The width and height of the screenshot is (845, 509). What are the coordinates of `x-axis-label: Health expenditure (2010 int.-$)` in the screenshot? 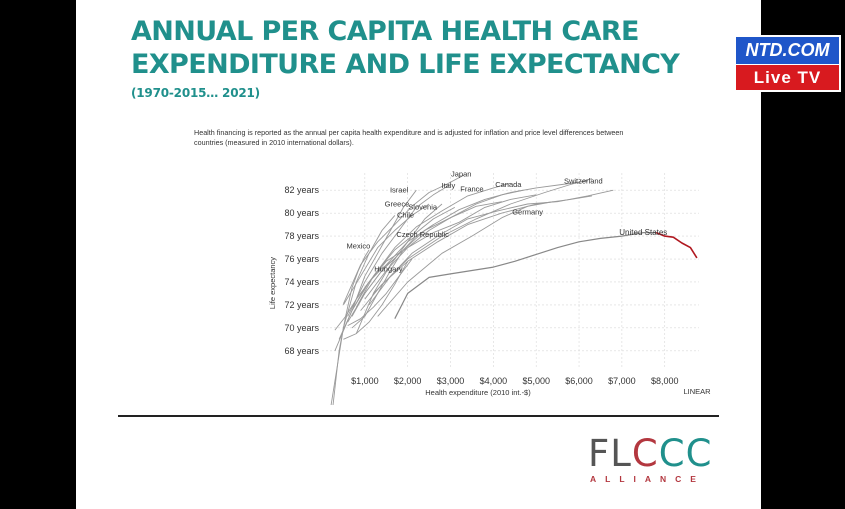 It's located at (478, 392).